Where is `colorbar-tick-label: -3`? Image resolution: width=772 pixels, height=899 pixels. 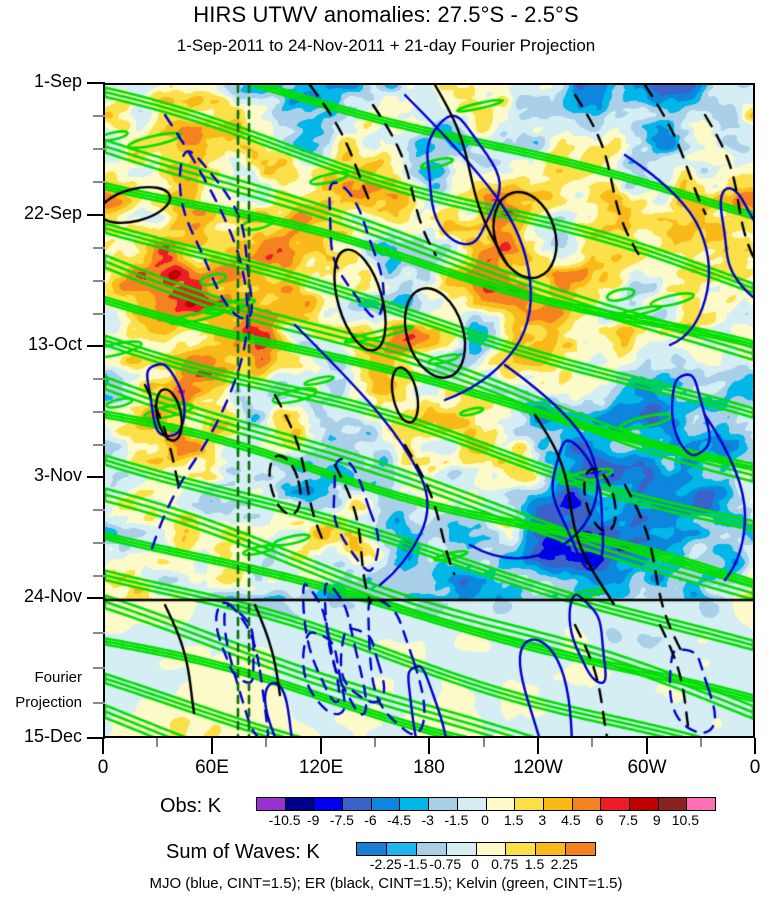 colorbar-tick-label: -3 is located at coordinates (427, 820).